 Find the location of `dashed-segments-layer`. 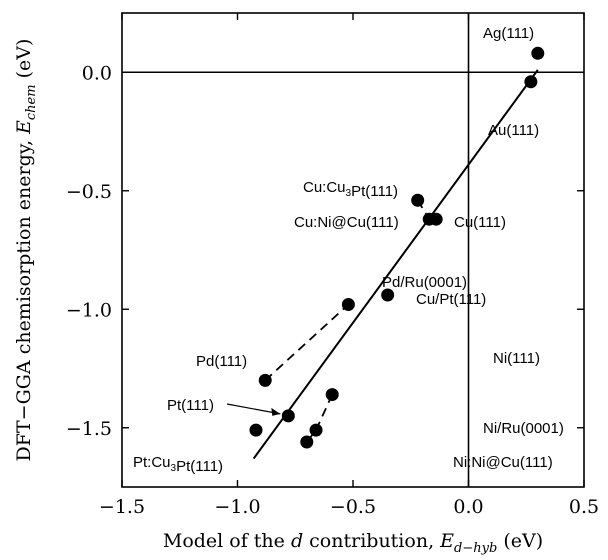

dashed-segments-layer is located at coordinates (350, 321).